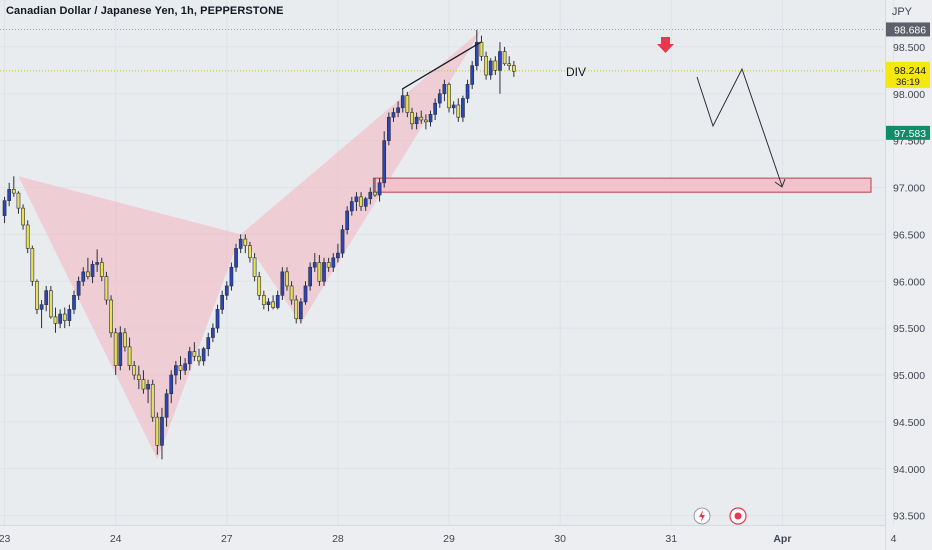 The width and height of the screenshot is (932, 550). I want to click on y-tick-label: 96.000, so click(909, 282).